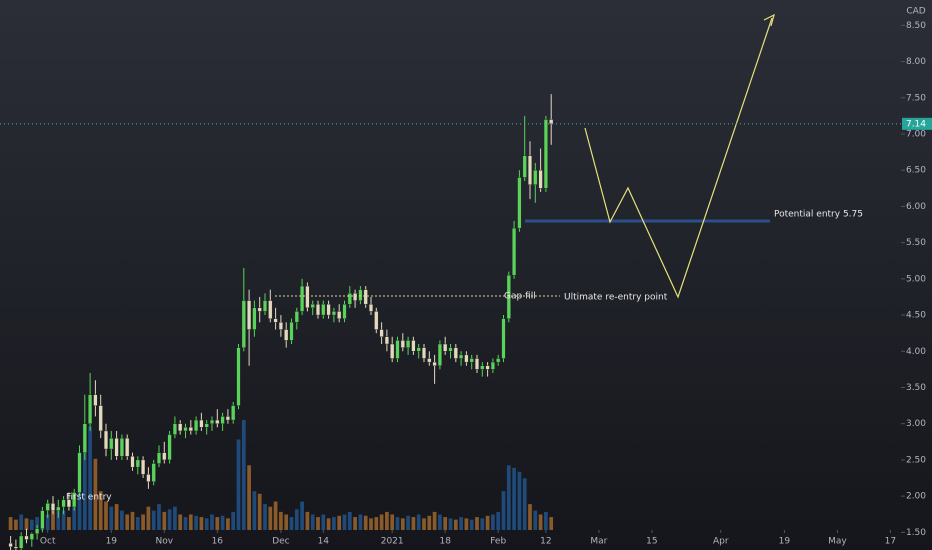 Image resolution: width=932 pixels, height=550 pixels. I want to click on projection-arrow, so click(769, 20).